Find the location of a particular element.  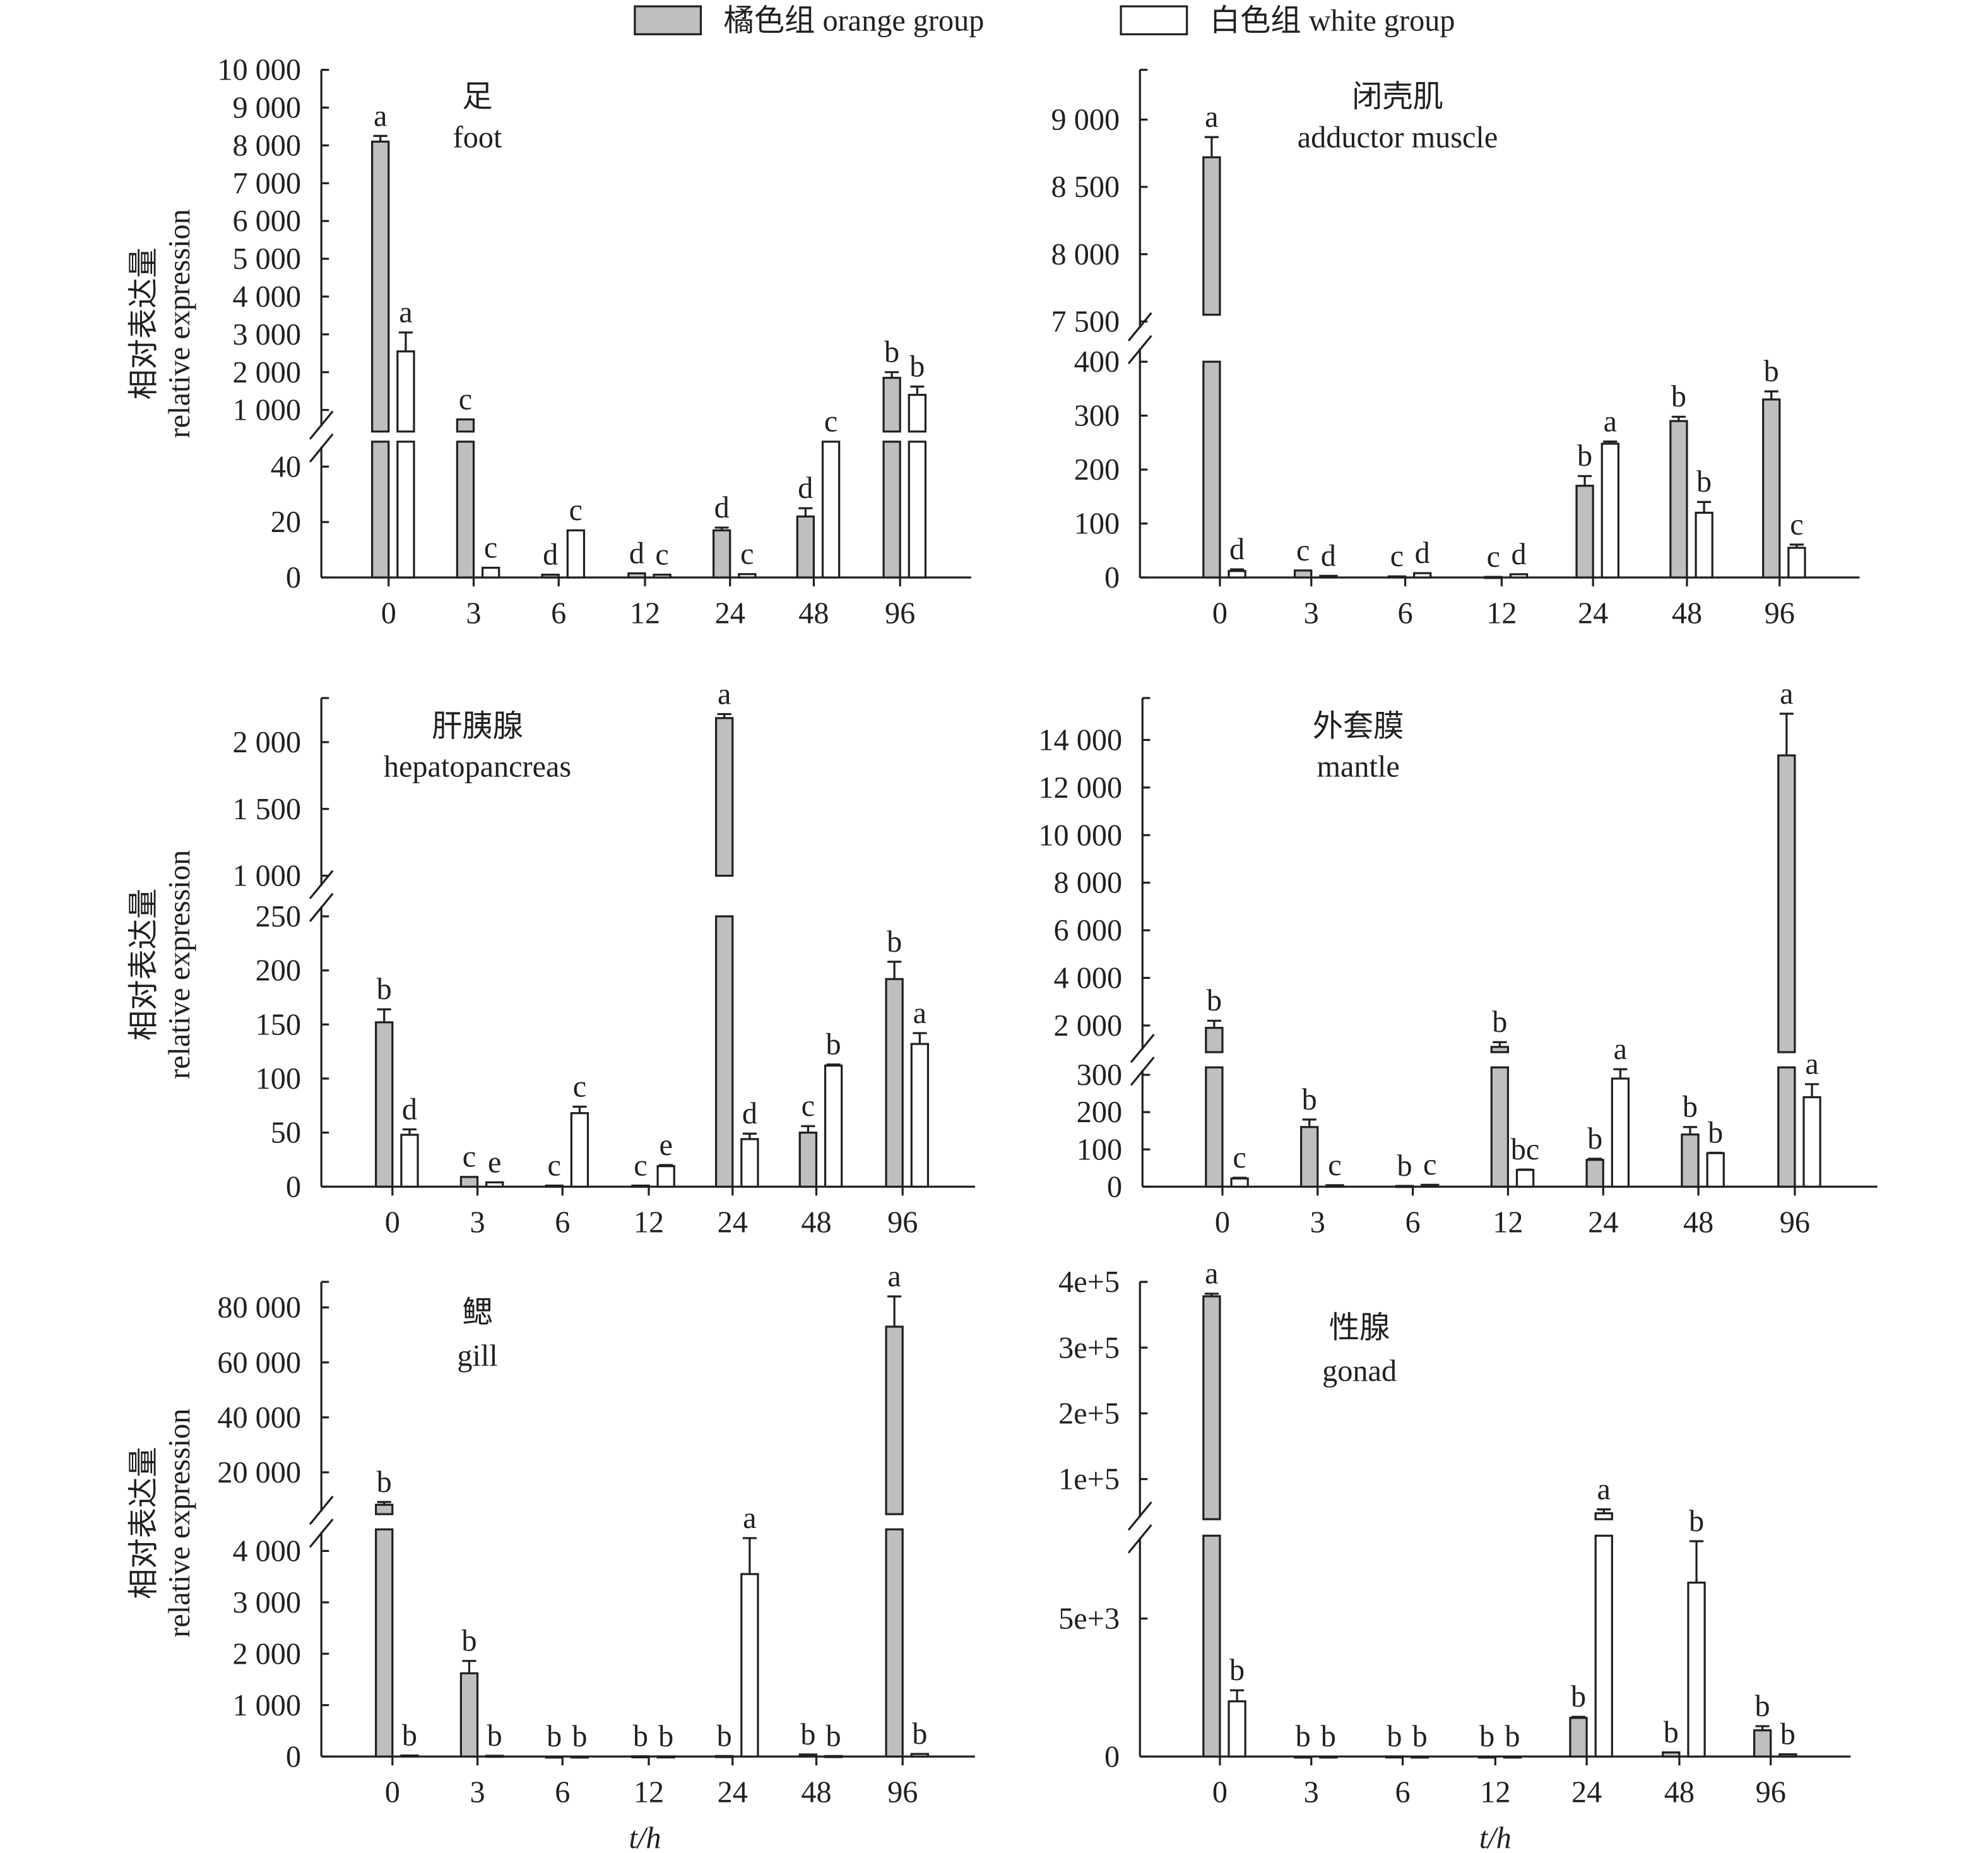

panel-title-cn: 肝胰腺 is located at coordinates (477, 726).